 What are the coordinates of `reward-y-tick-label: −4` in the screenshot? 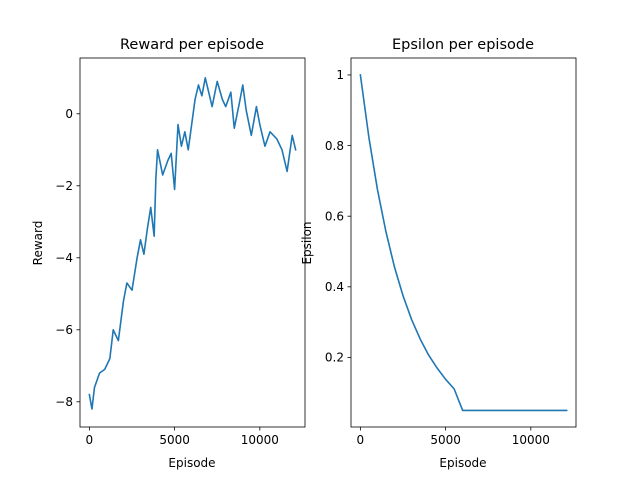 It's located at (64, 258).